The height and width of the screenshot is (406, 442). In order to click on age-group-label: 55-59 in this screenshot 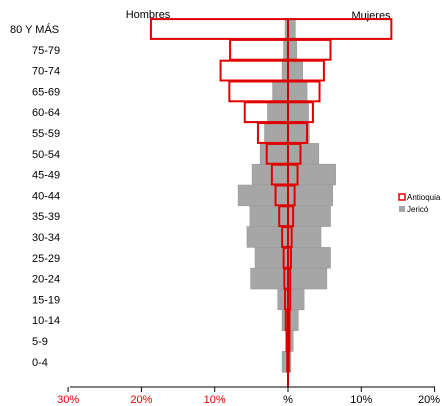, I will do `click(46, 134)`.